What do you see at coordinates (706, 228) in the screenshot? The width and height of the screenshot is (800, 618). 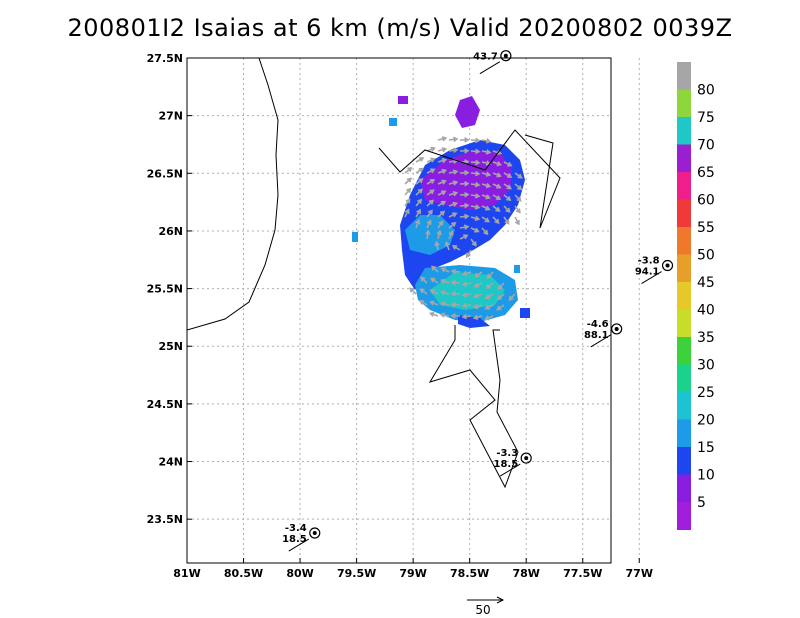 I see `colorbar-label: 55` at bounding box center [706, 228].